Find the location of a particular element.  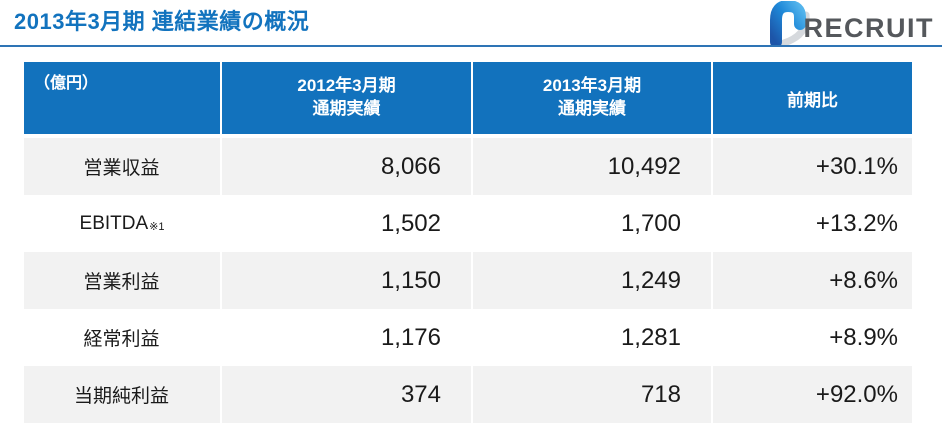

row-label: 営業収益 is located at coordinates (122, 166).